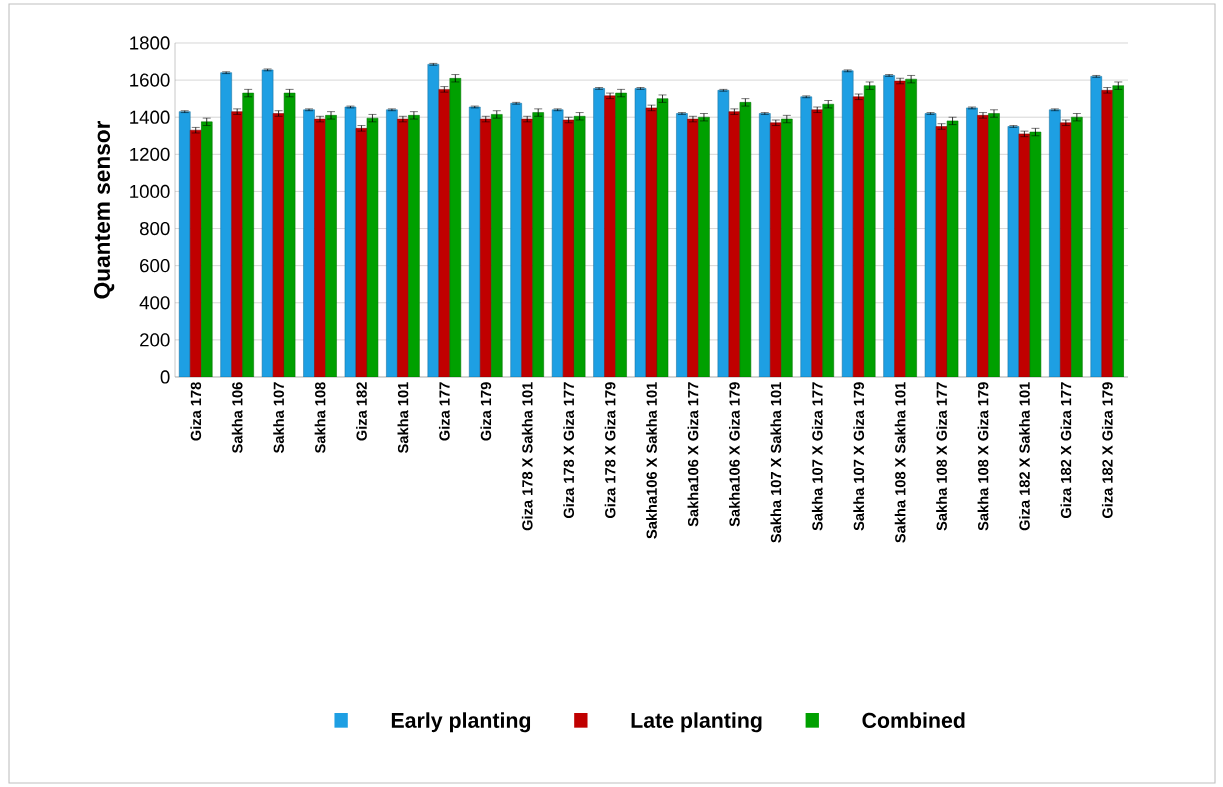  I want to click on x-tick-label: Sakha106 X Giza 179, so click(734, 454).